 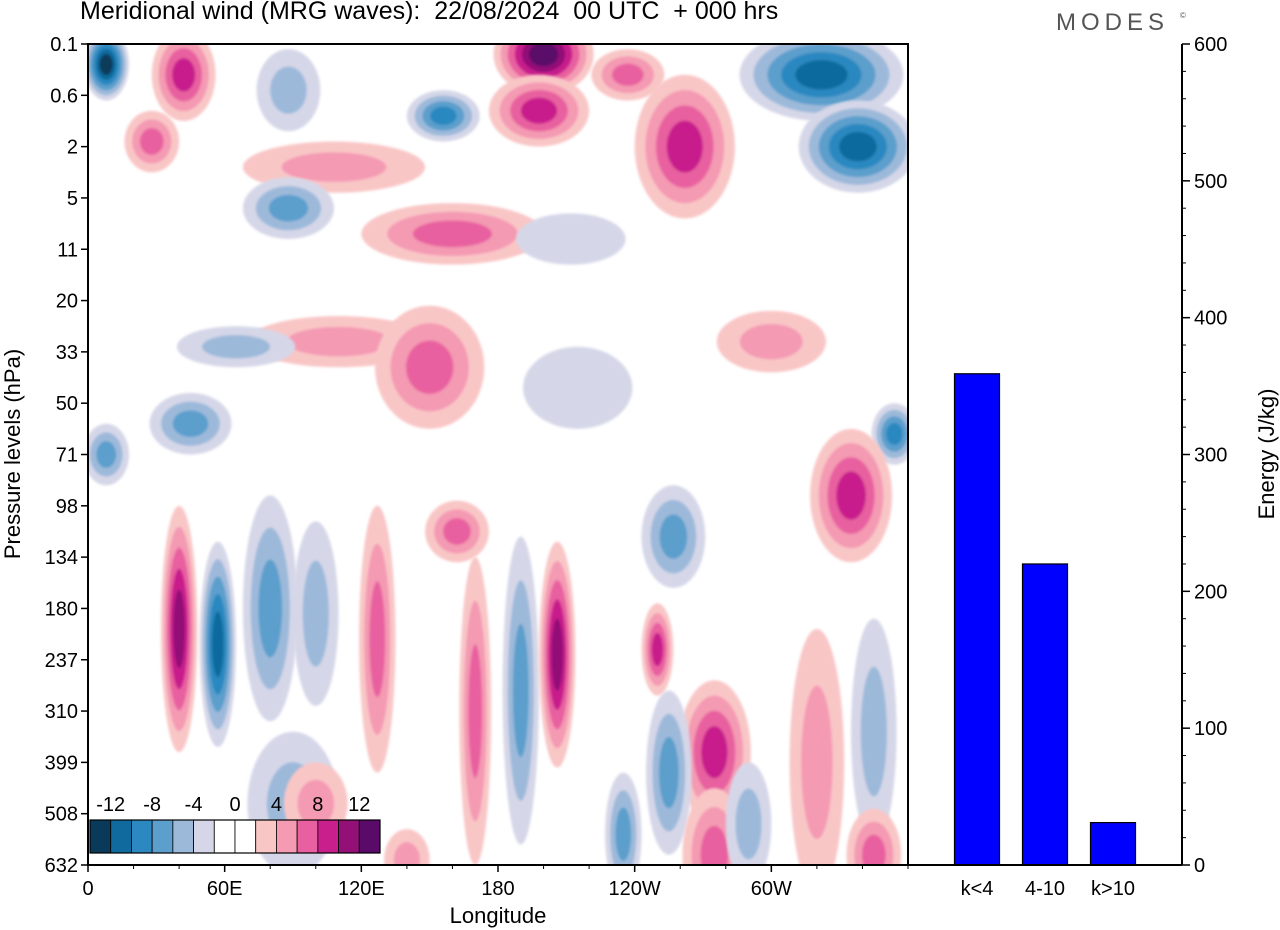 I want to click on x-tick-label: 120E, so click(x=361, y=889).